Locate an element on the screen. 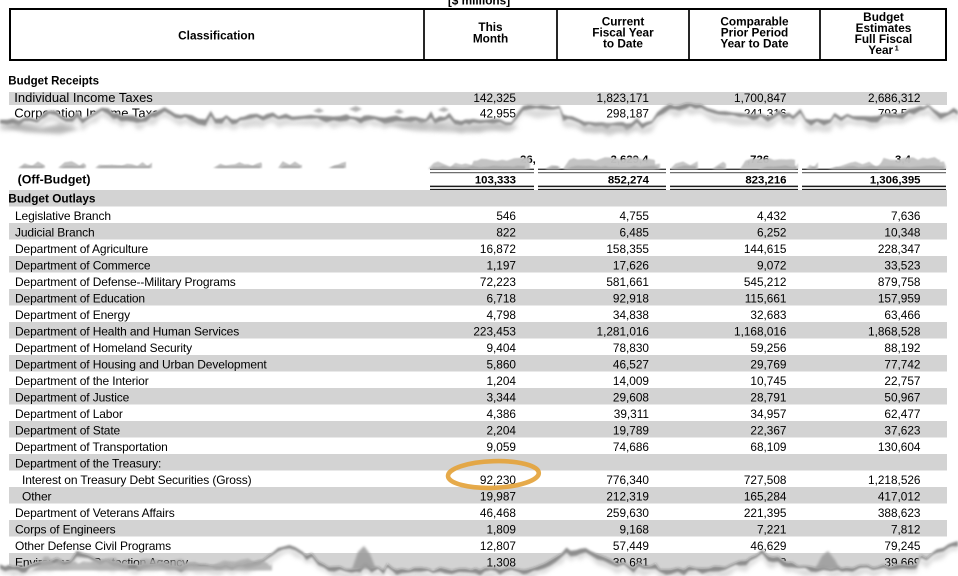  svg-text: 6,718 is located at coordinates (501, 298).